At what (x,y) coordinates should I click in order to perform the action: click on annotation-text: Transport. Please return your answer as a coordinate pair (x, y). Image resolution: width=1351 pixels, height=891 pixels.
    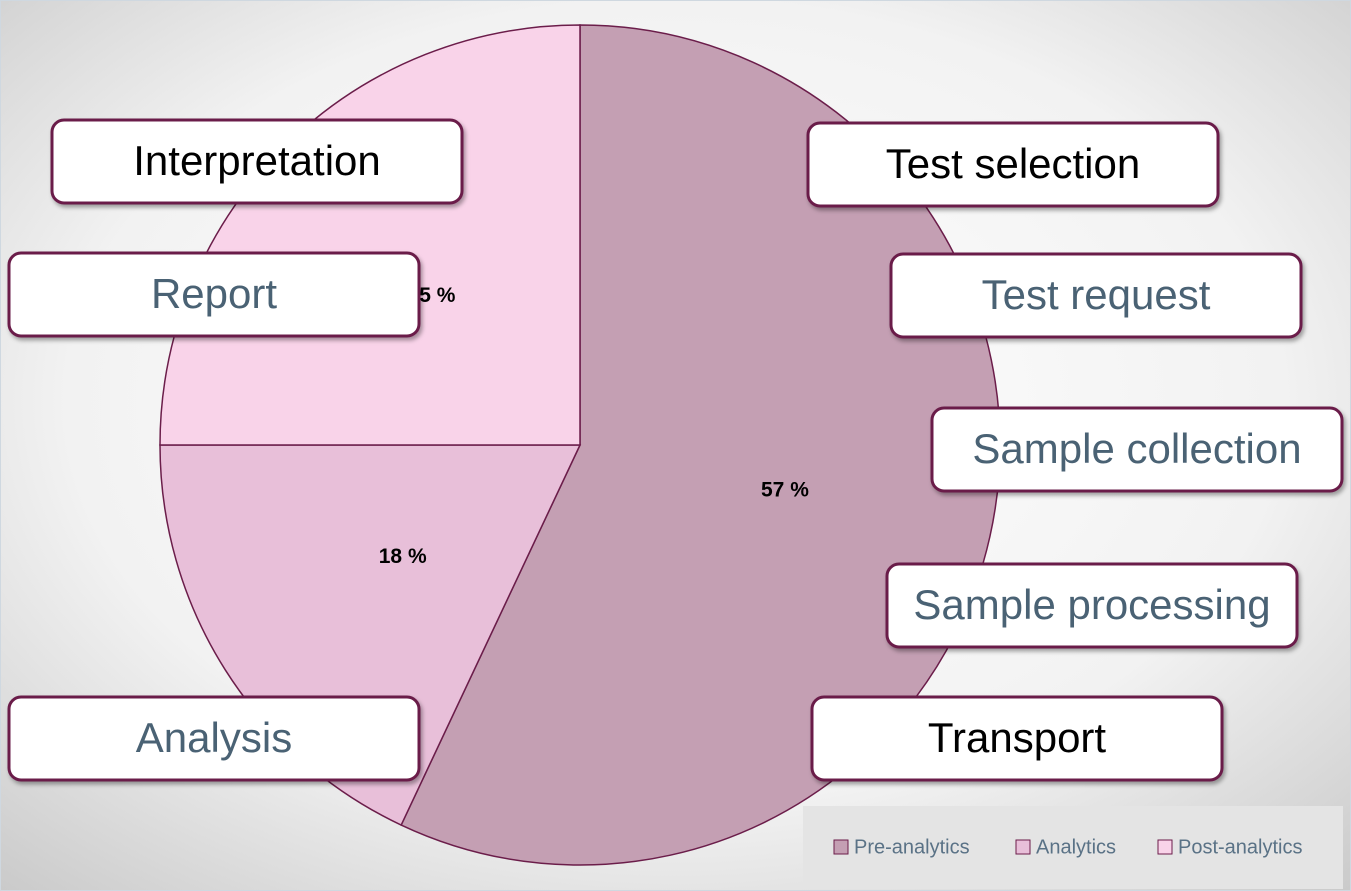
    Looking at the image, I should click on (1017, 737).